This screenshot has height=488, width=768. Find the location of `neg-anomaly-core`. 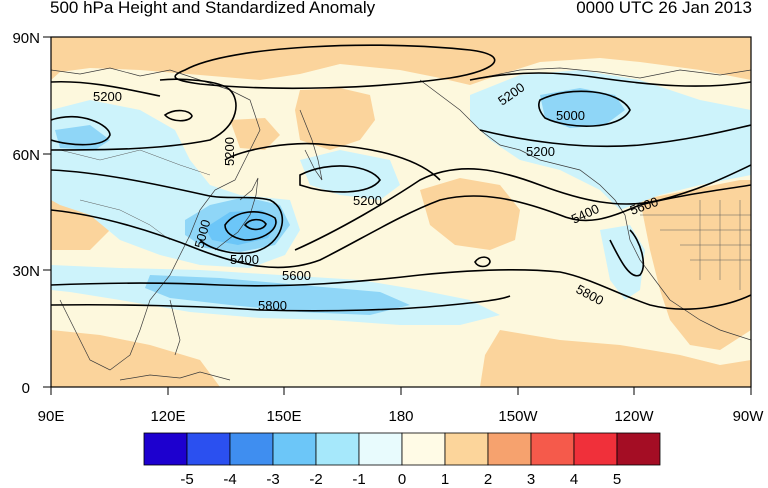

neg-anomaly-core is located at coordinates (582, 108).